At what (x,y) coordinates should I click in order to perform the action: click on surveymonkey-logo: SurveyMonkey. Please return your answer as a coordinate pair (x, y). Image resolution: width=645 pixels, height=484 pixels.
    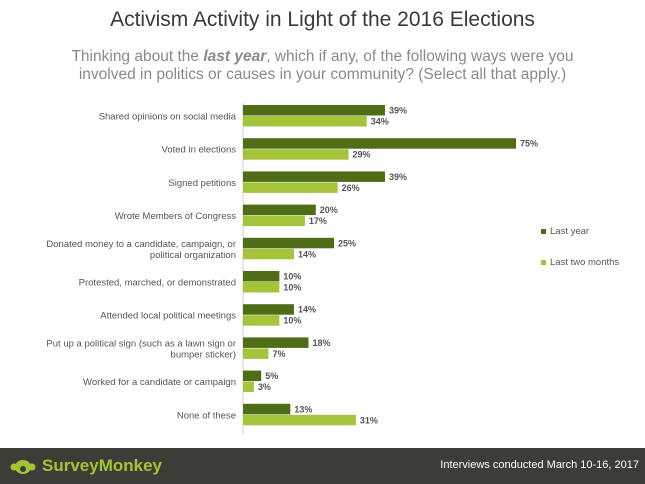
    Looking at the image, I should click on (86, 466).